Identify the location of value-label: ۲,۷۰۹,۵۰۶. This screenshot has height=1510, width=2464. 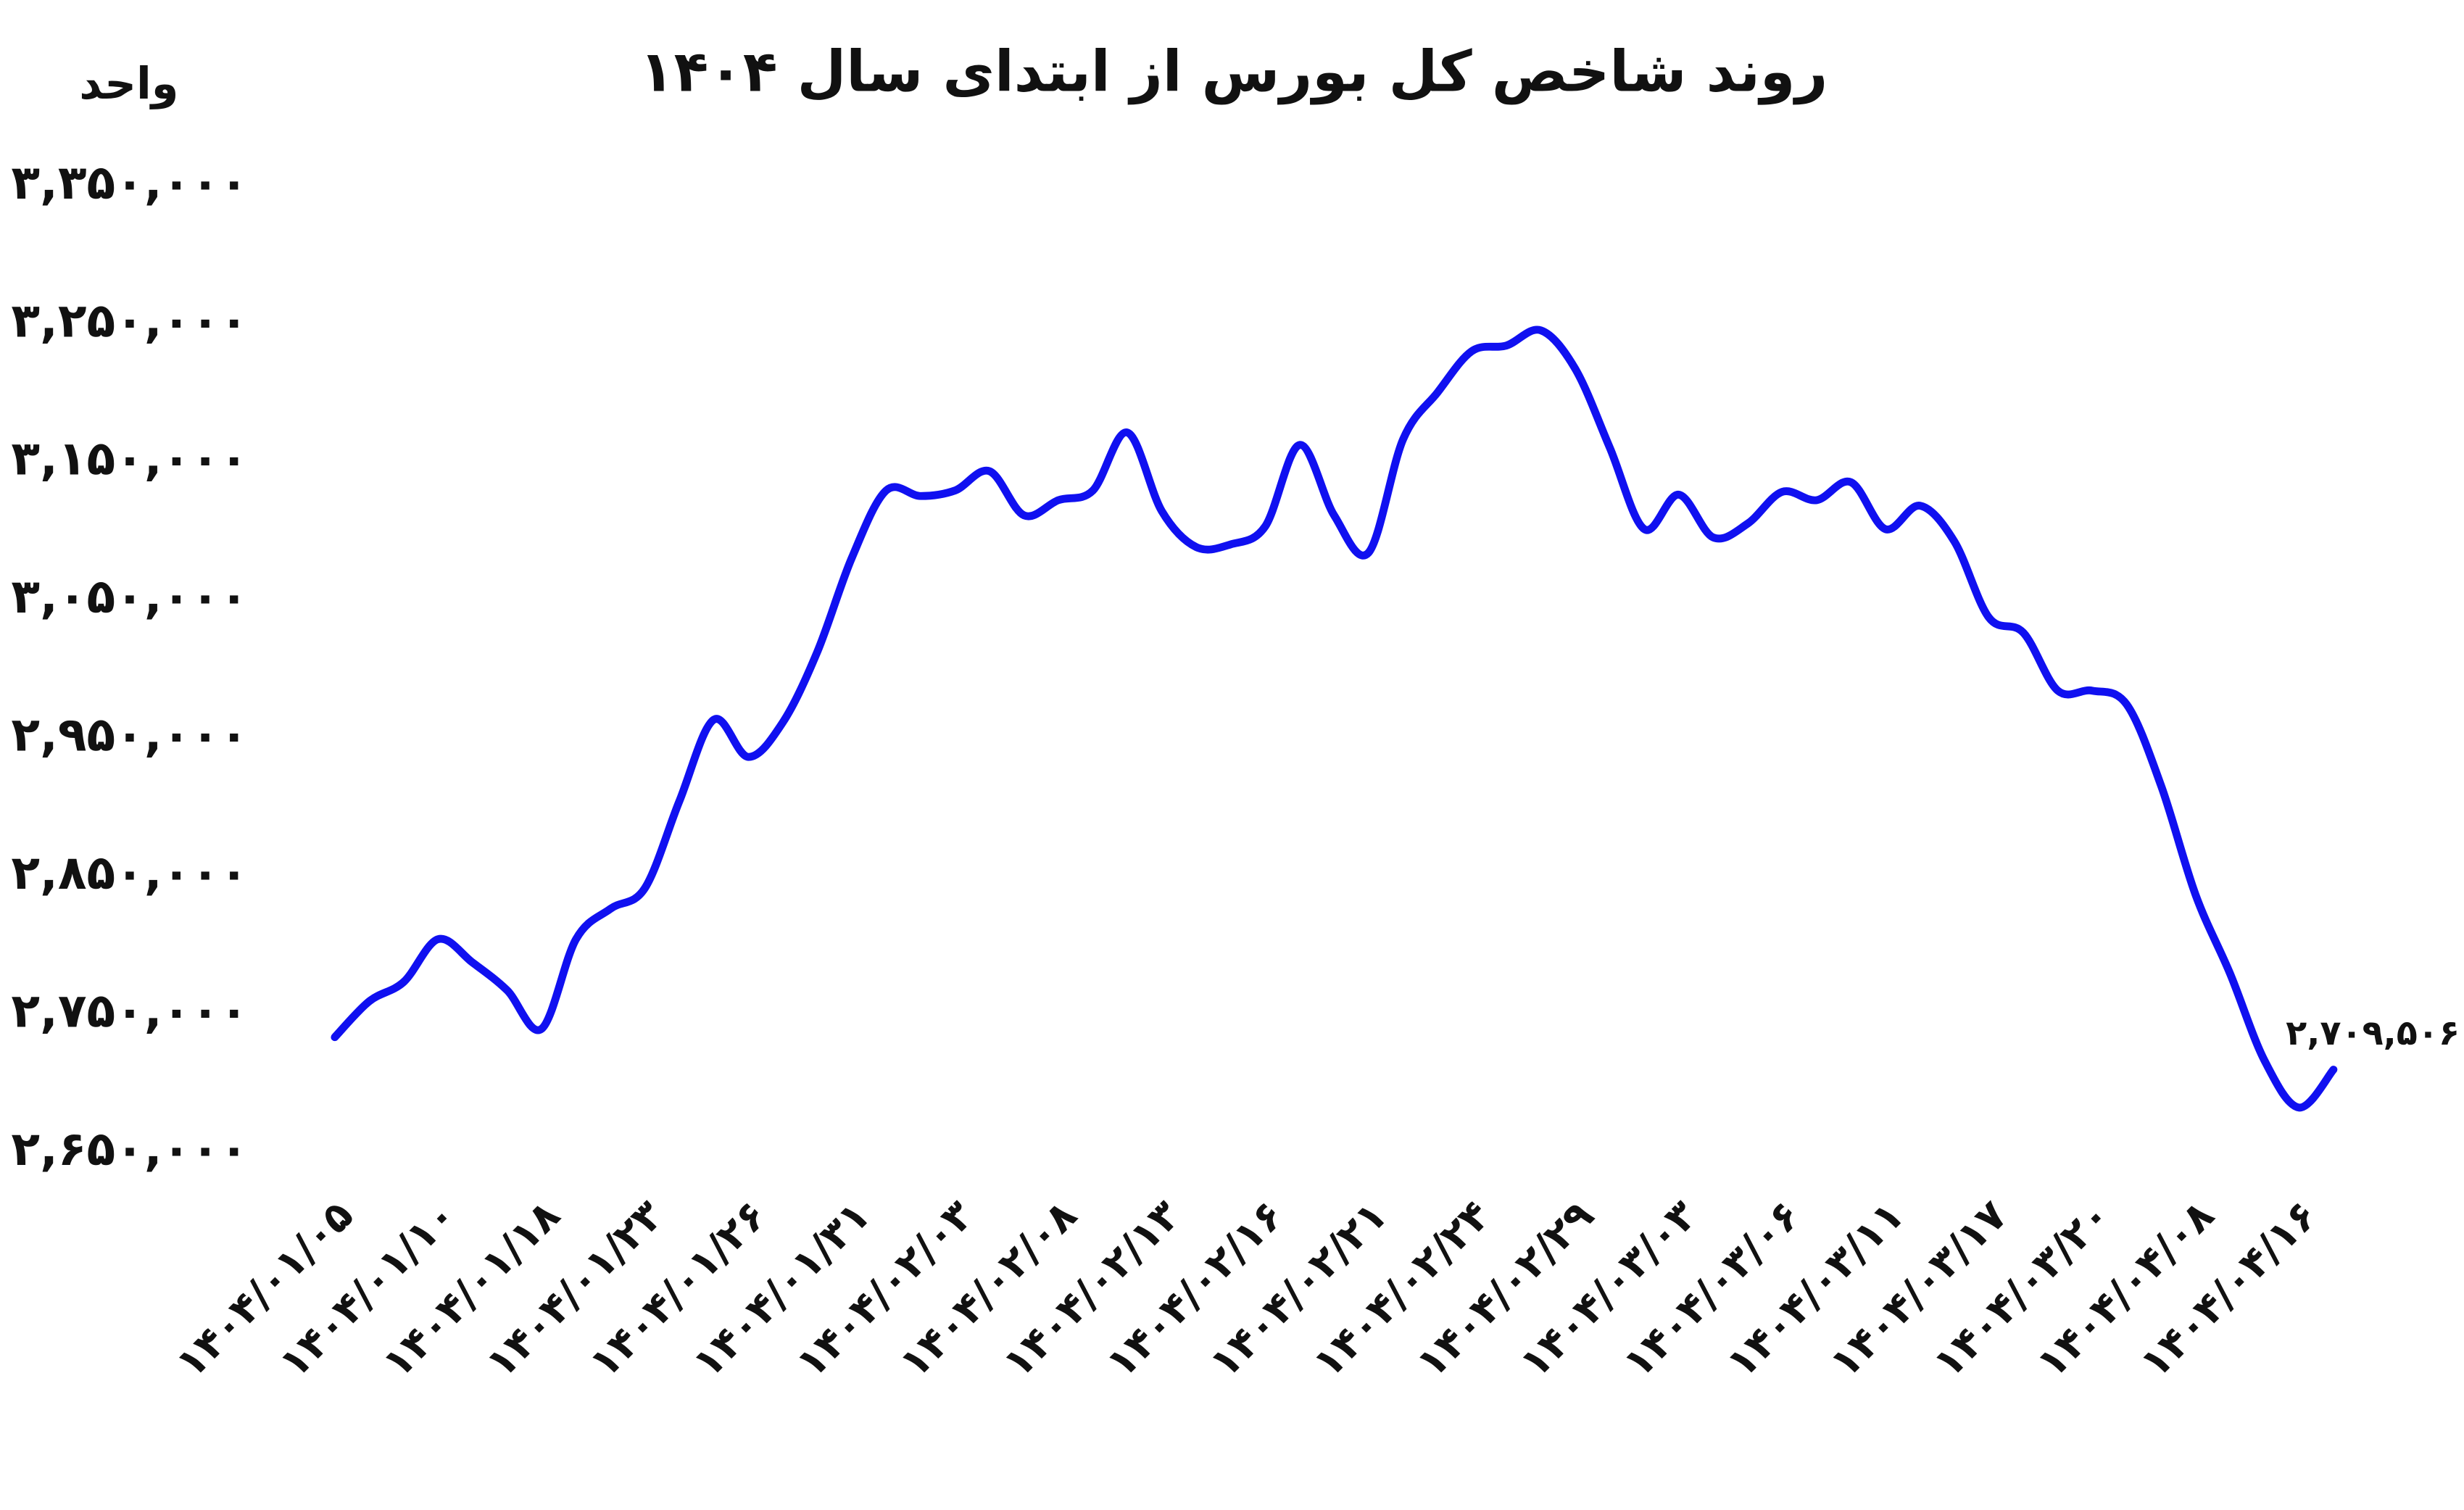
(2373, 1033).